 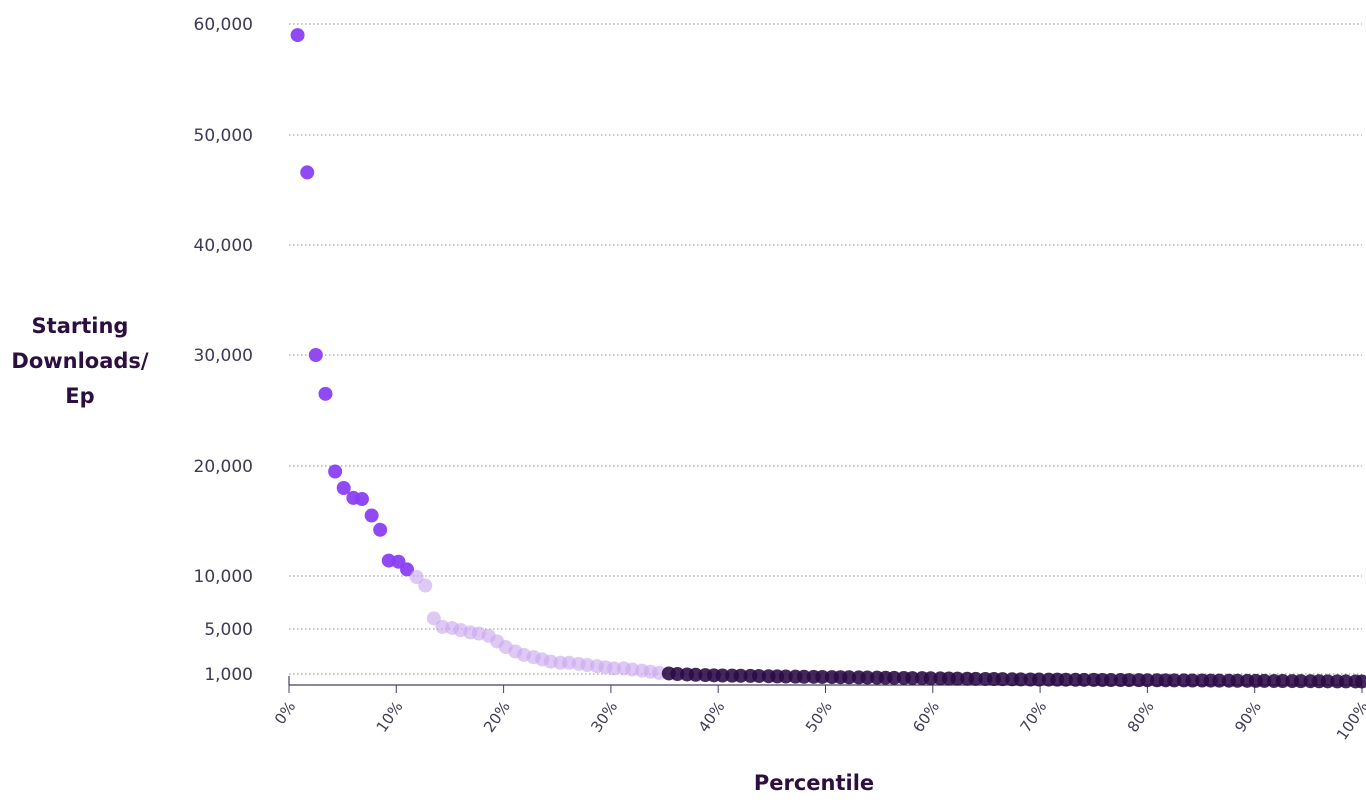 I want to click on y-axis-title-line-2: Downloads/, so click(x=80, y=361).